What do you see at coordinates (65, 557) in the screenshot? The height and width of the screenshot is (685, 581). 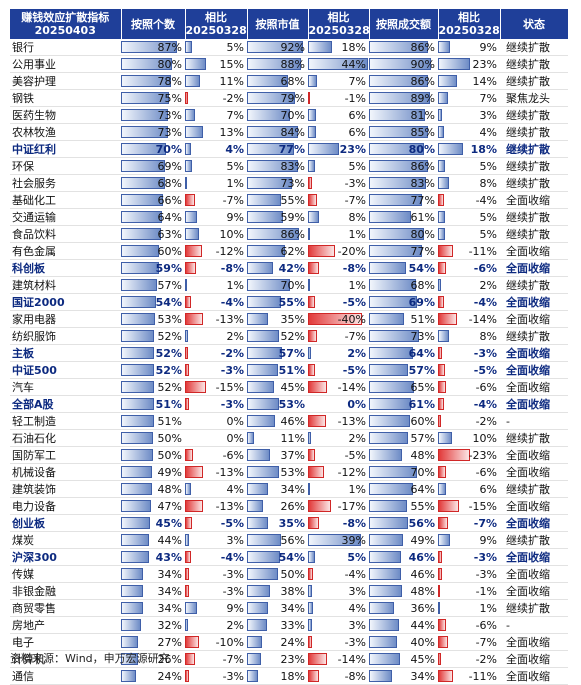 I see `sector-name: 沪深300` at bounding box center [65, 557].